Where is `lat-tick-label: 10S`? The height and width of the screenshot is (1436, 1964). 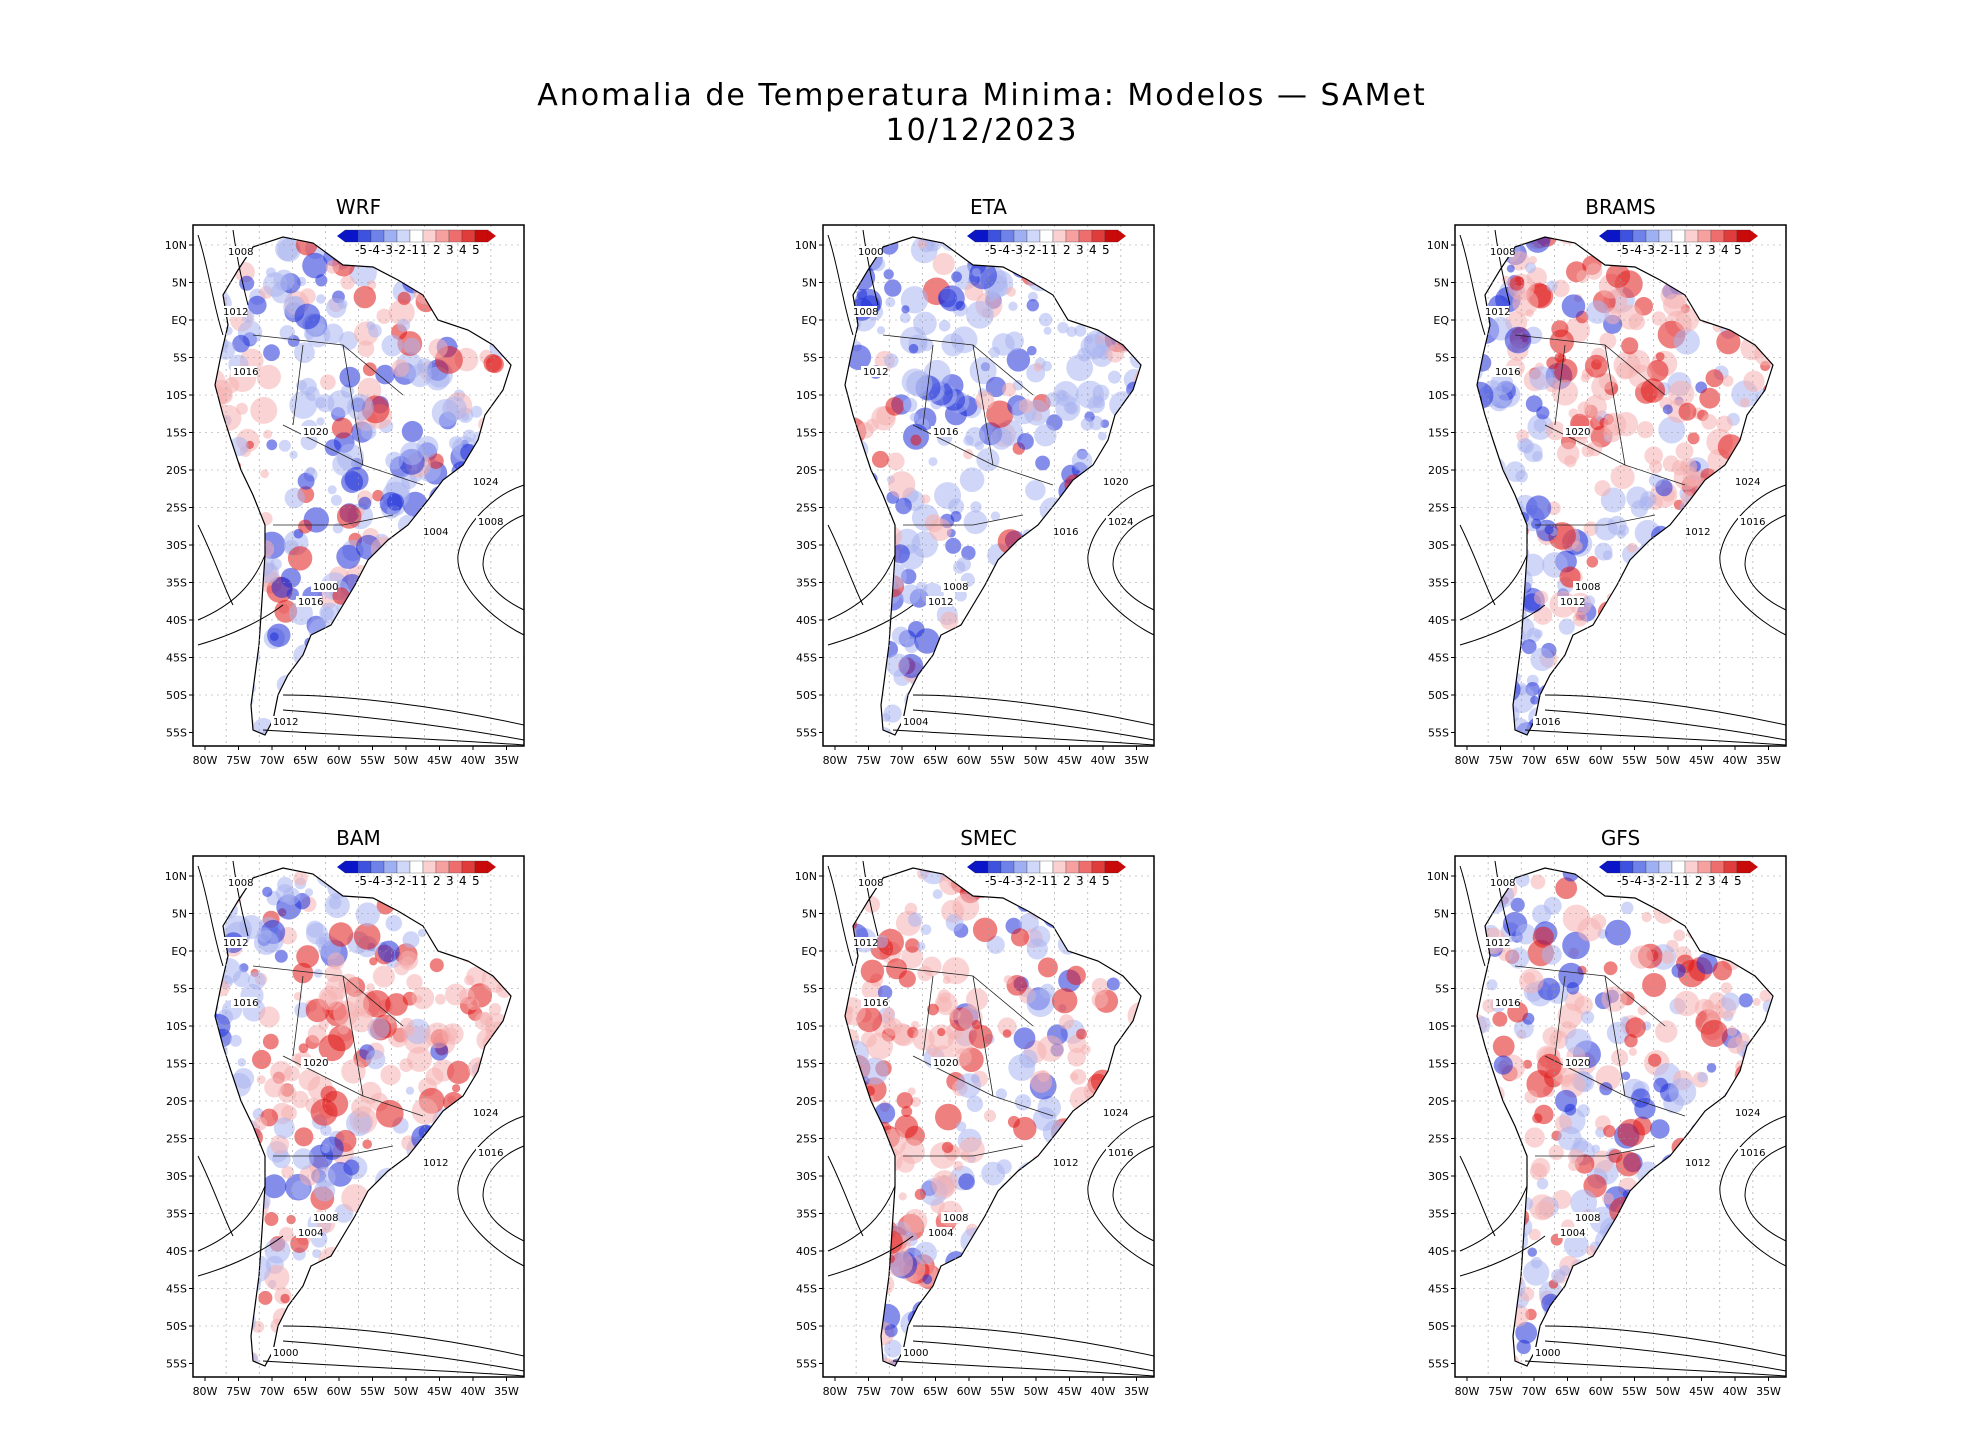 lat-tick-label: 10S is located at coordinates (806, 1026).